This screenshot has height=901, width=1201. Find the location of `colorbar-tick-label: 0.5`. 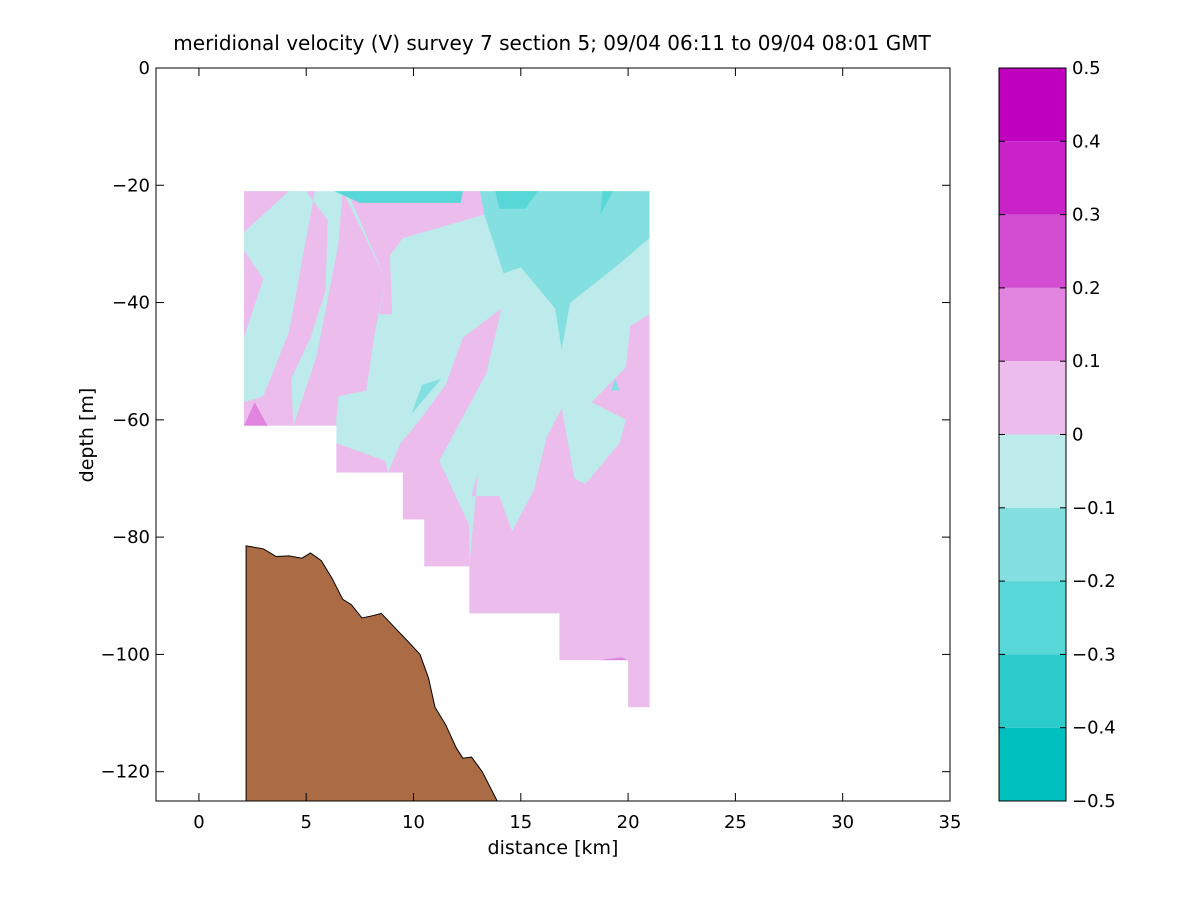

colorbar-tick-label: 0.5 is located at coordinates (1086, 68).